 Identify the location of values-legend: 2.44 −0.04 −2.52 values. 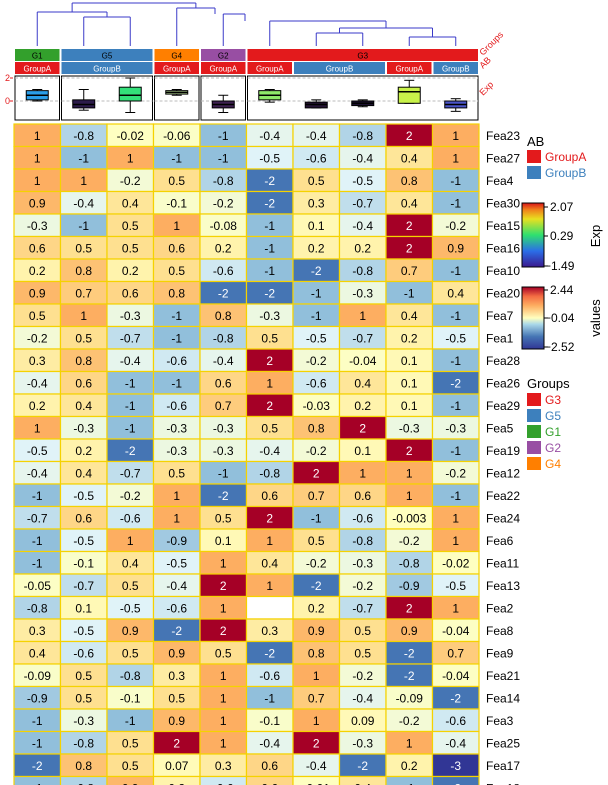
(562, 318).